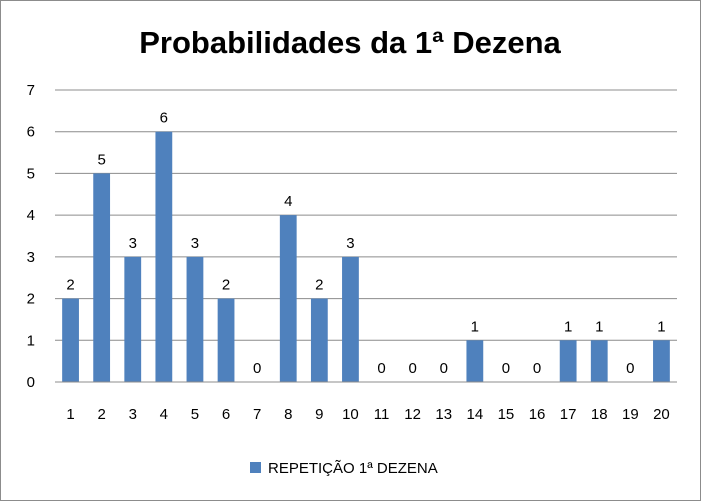  I want to click on x-tick-label: 10, so click(350, 414).